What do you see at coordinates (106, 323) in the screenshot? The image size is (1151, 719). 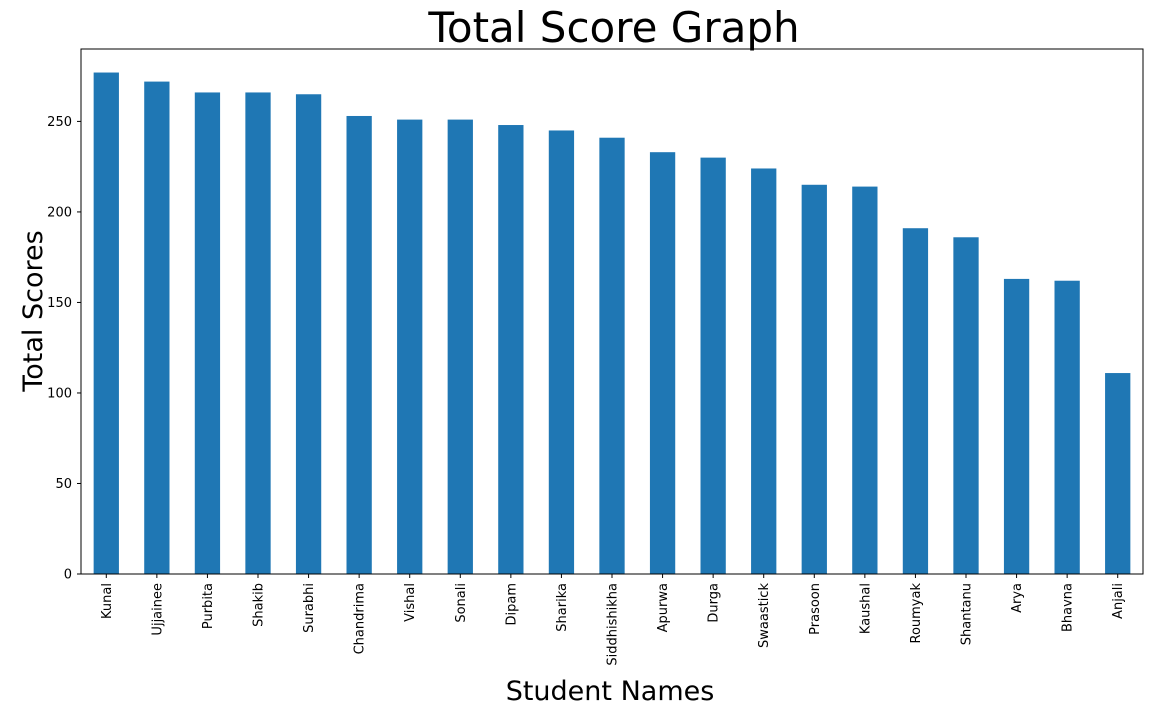 I see `bar-kunal` at bounding box center [106, 323].